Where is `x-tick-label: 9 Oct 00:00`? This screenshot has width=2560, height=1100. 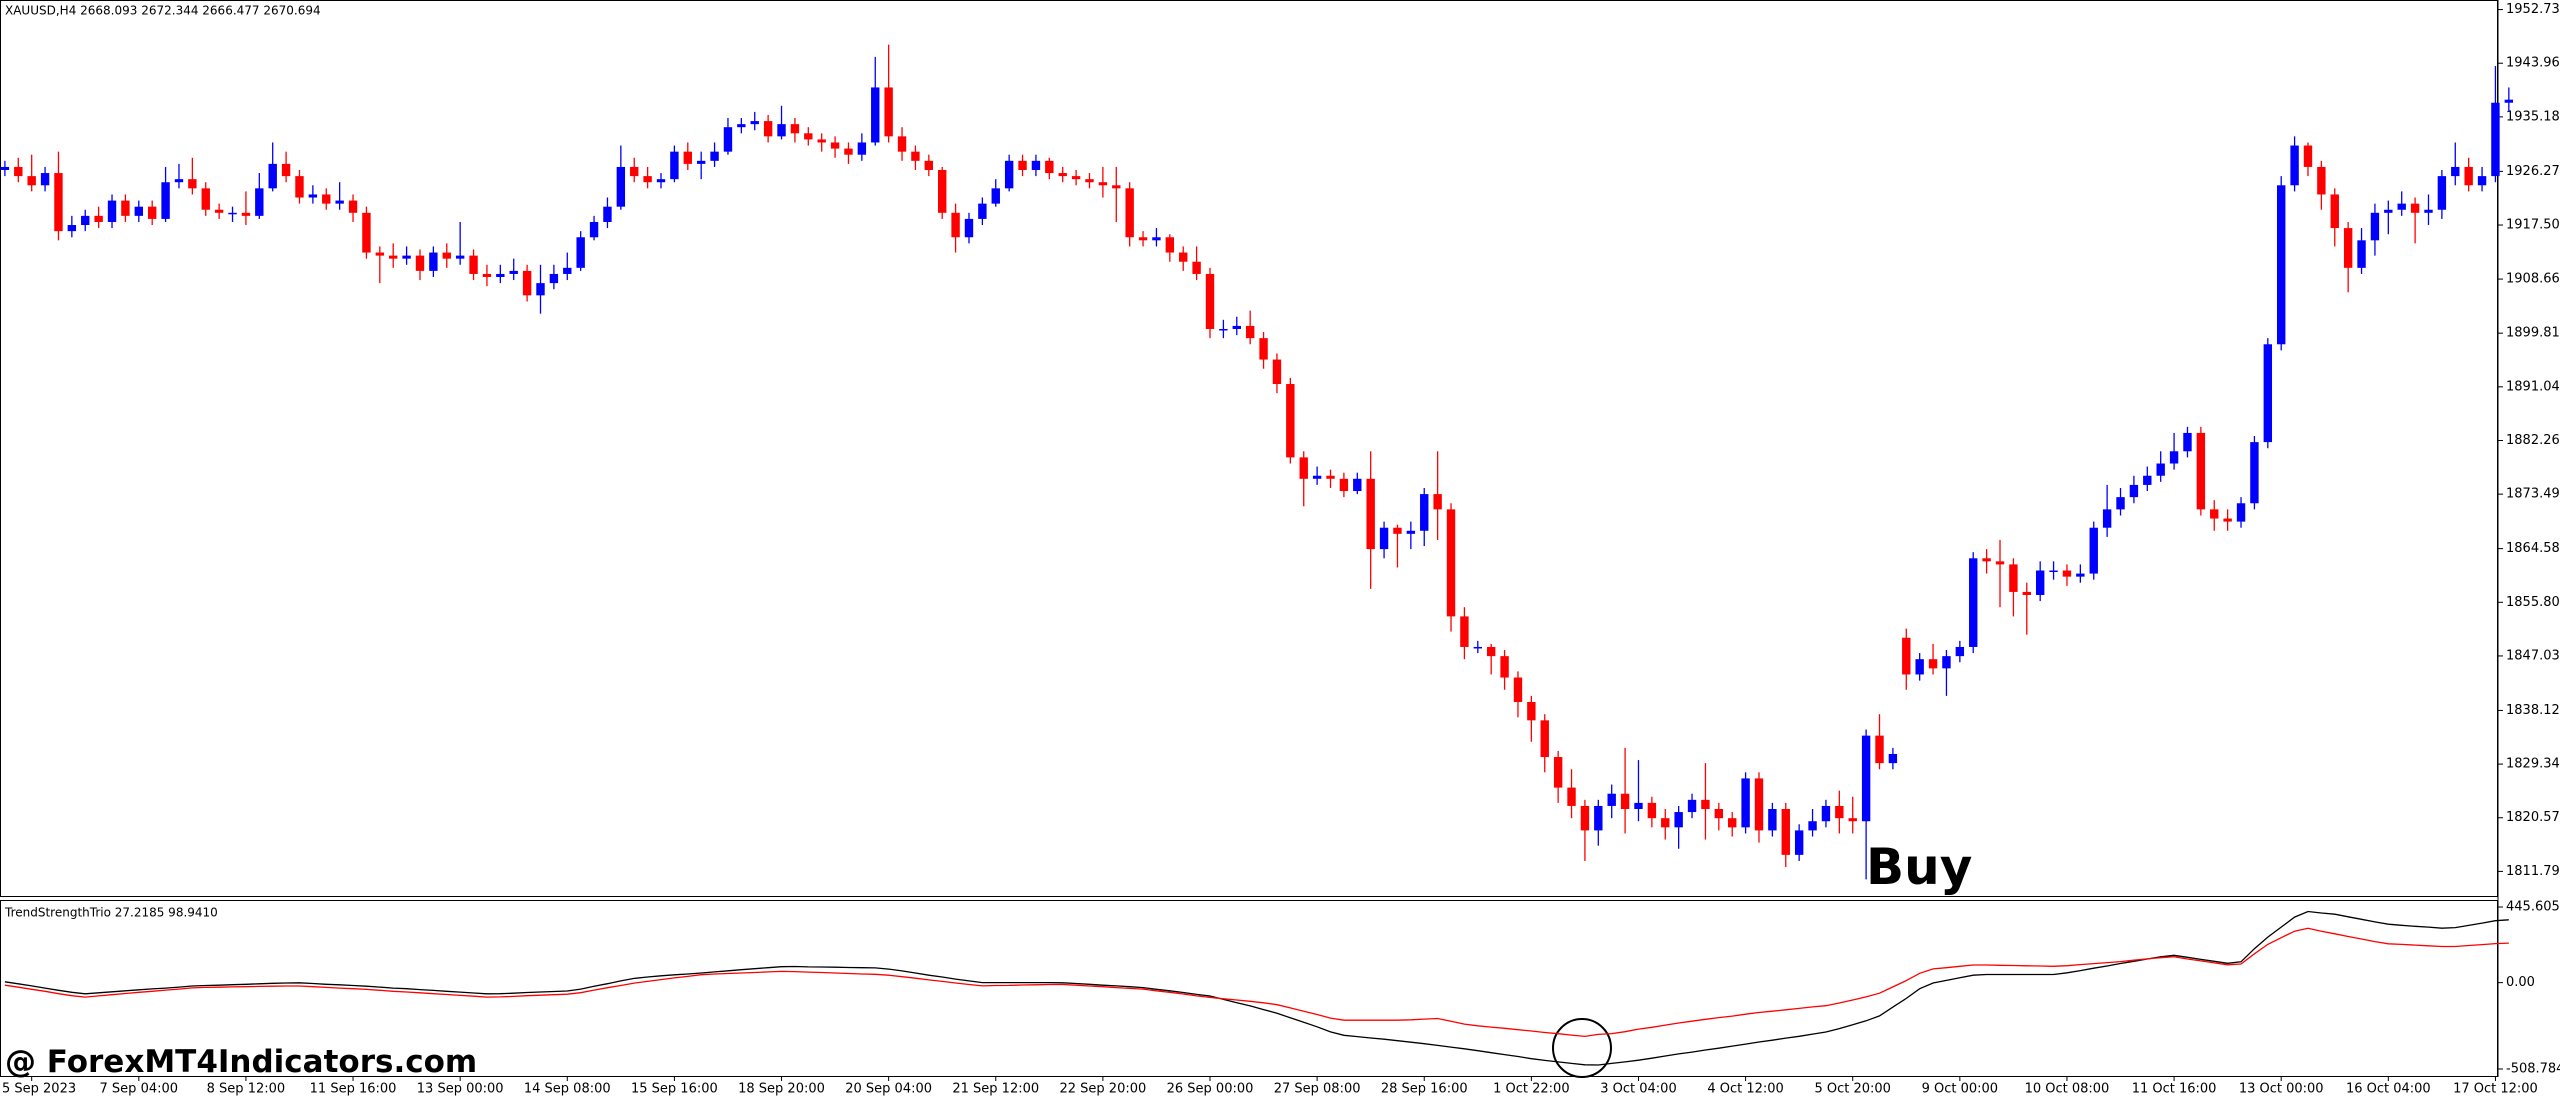
x-tick-label: 9 Oct 00:00 is located at coordinates (1960, 1089).